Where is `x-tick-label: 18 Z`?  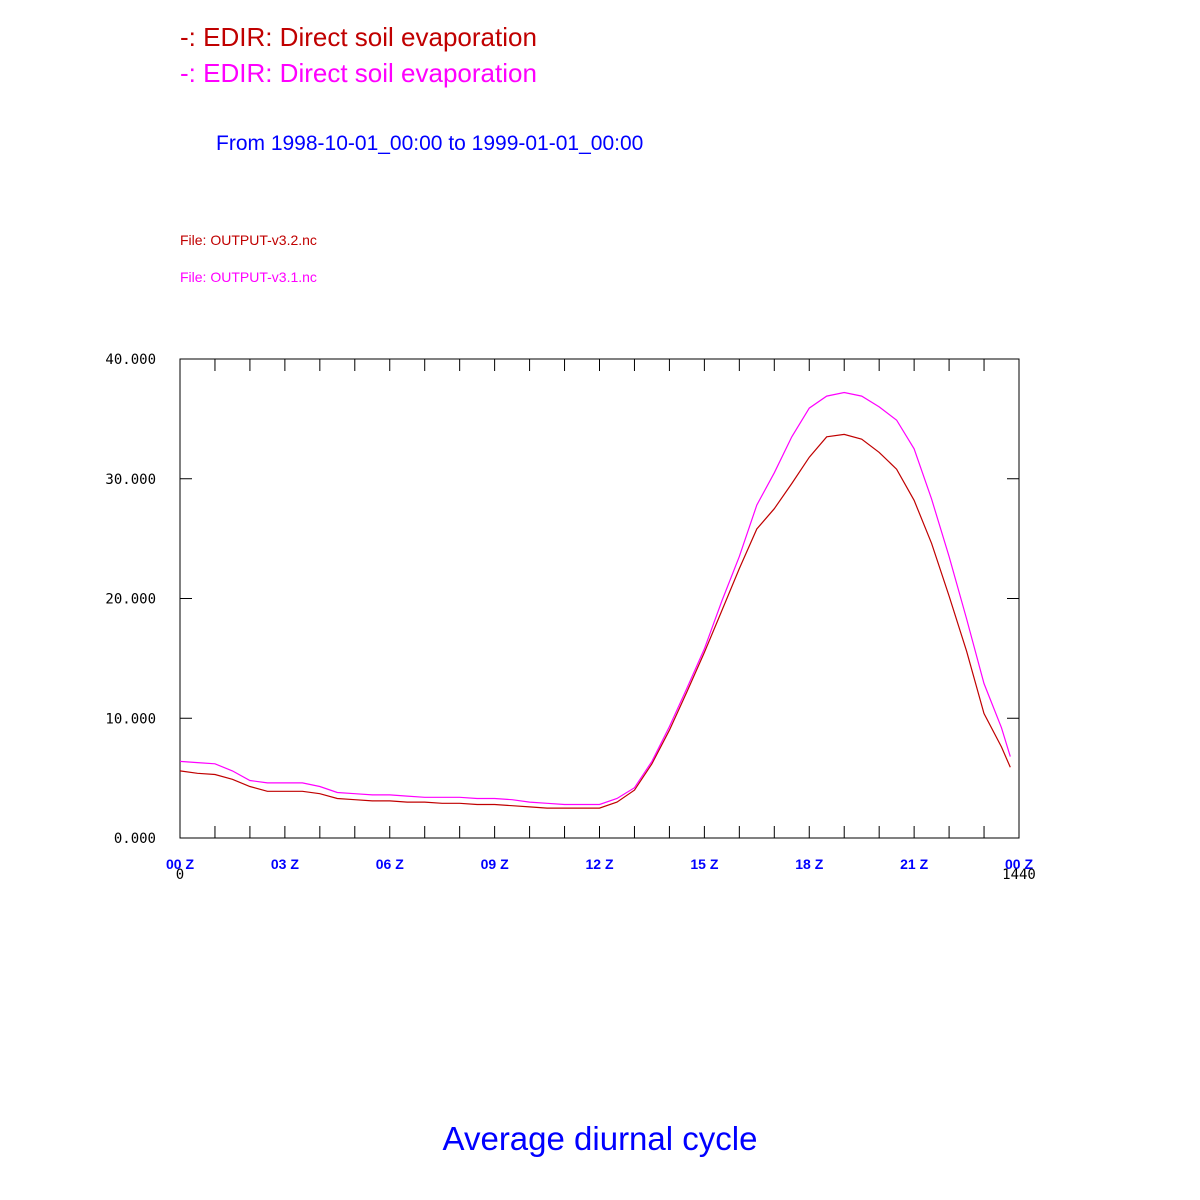
x-tick-label: 18 Z is located at coordinates (809, 864).